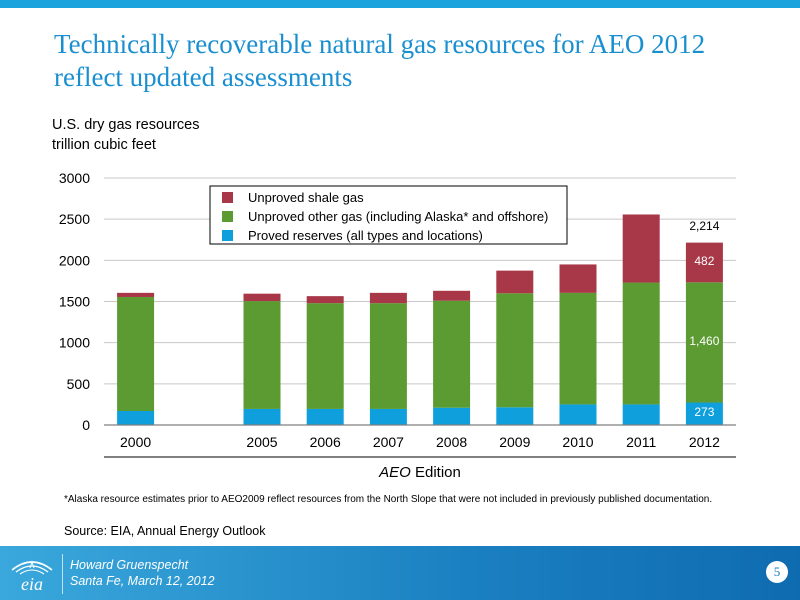  What do you see at coordinates (400, 4) in the screenshot?
I see `top-accent-bar` at bounding box center [400, 4].